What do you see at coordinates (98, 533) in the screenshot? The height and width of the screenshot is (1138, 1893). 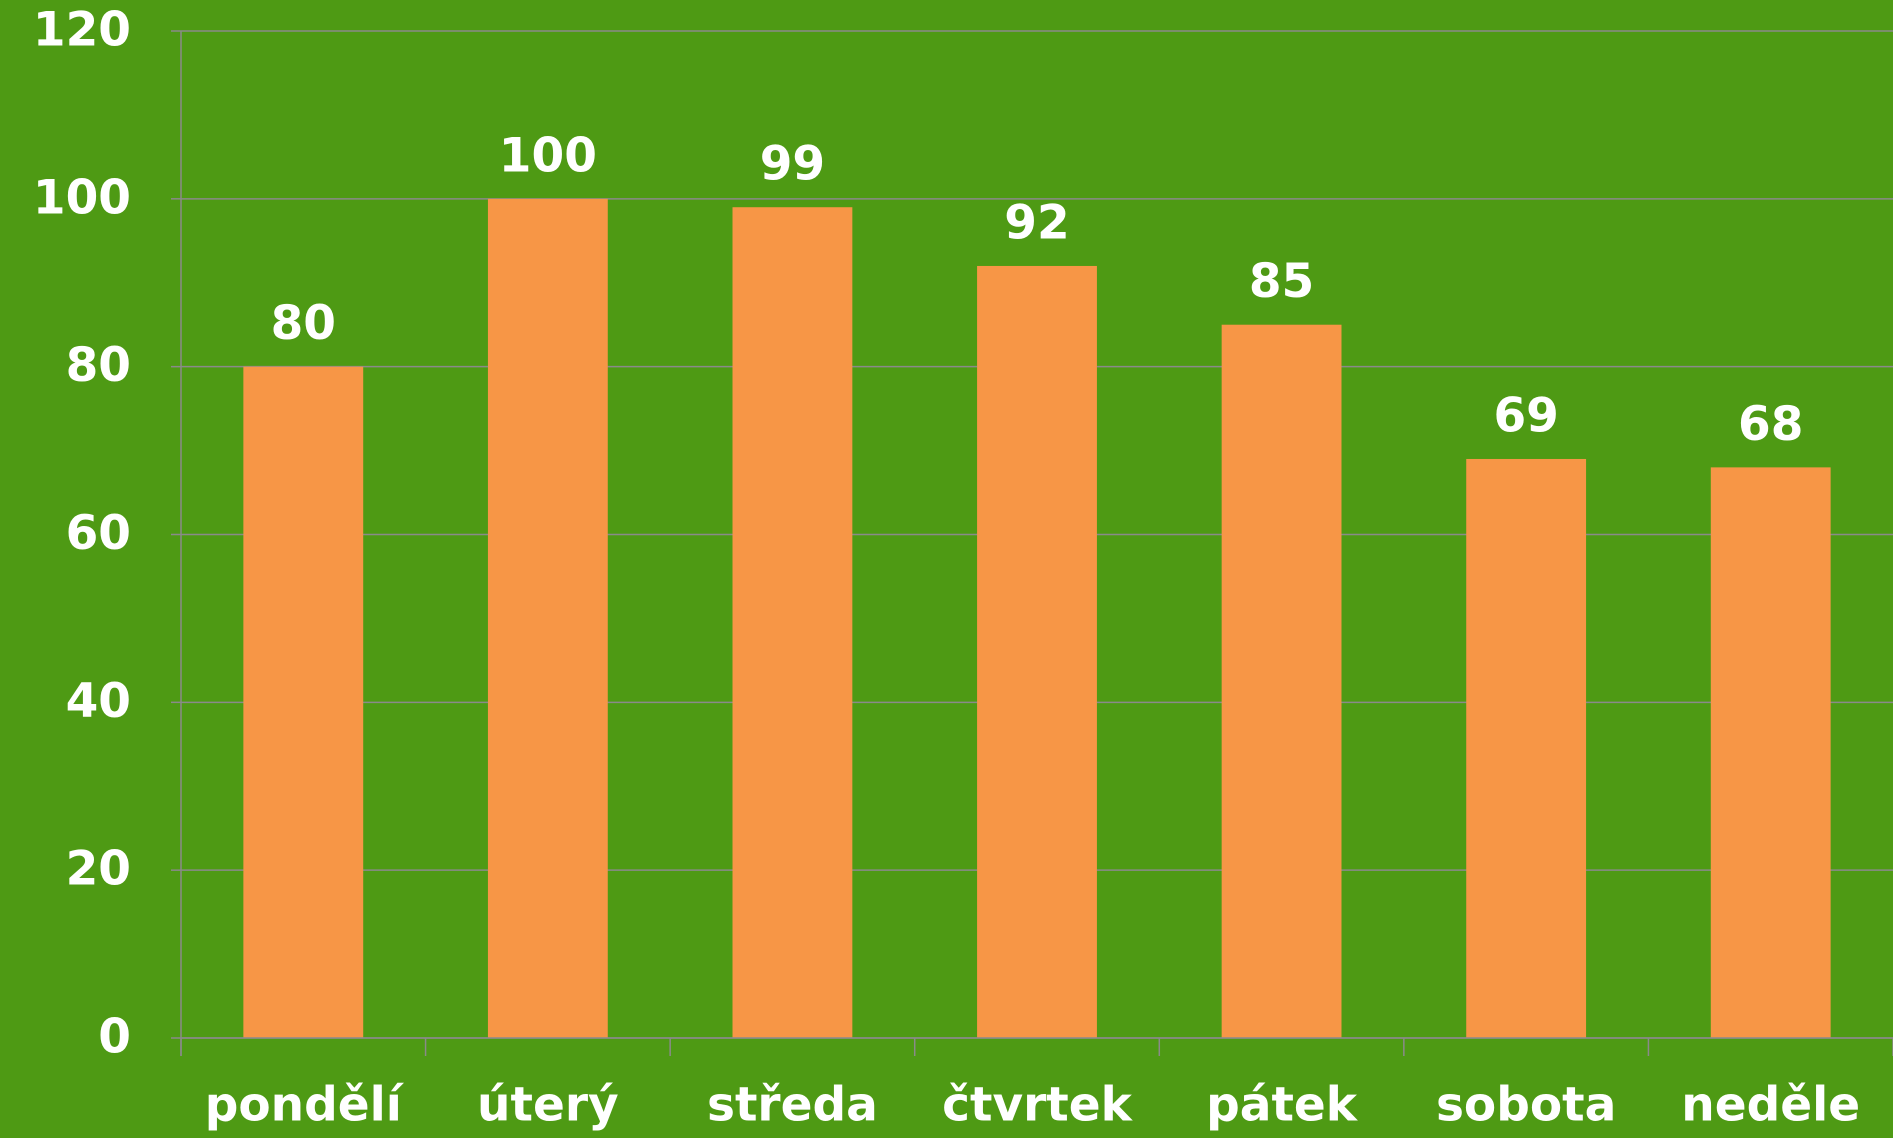 I see `y-tick-label: 60` at bounding box center [98, 533].